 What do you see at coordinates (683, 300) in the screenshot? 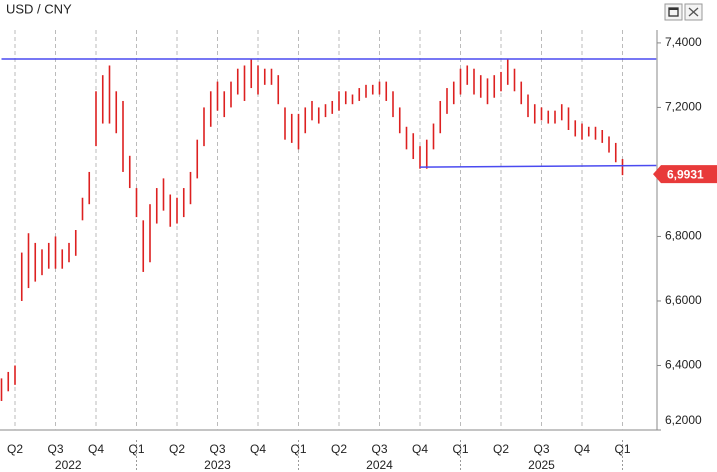
I see `y-tick-label: 6,6000` at bounding box center [683, 300].